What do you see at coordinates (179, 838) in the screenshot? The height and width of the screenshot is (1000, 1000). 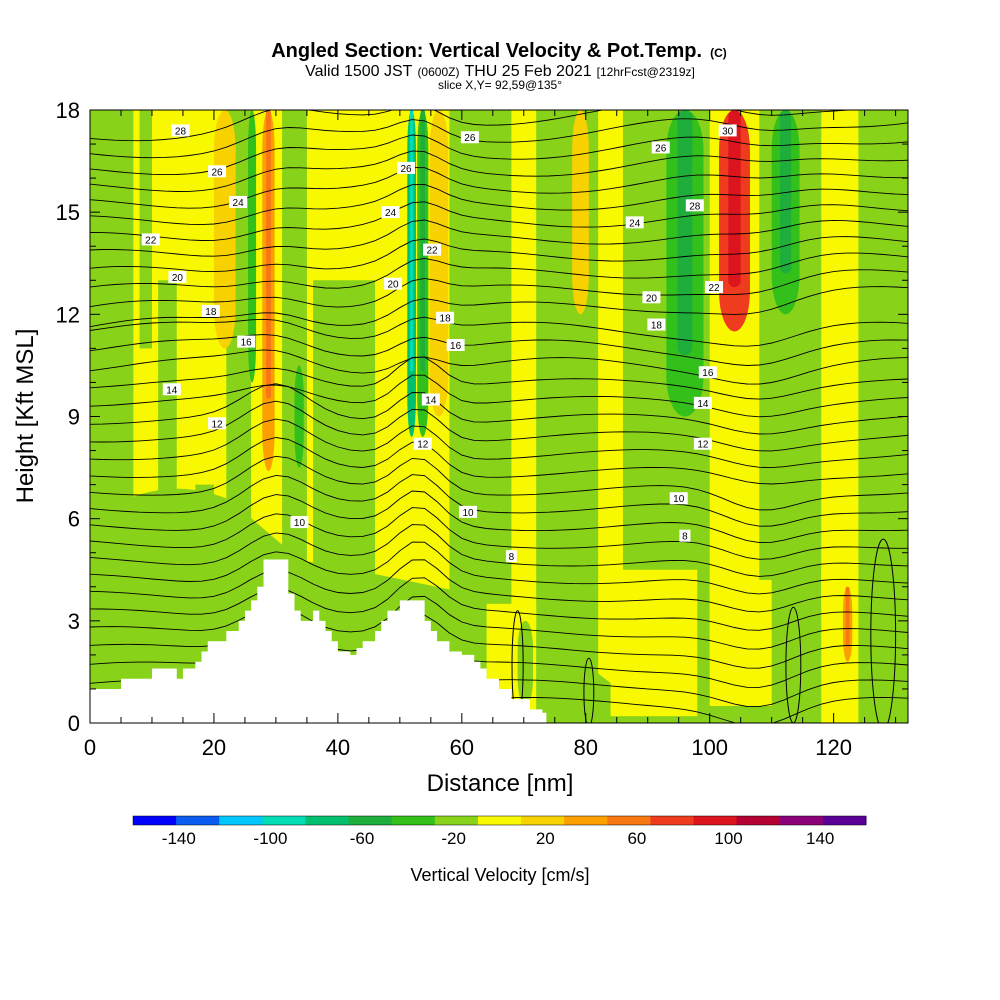 I see `colorbar-tick-label: -140` at bounding box center [179, 838].